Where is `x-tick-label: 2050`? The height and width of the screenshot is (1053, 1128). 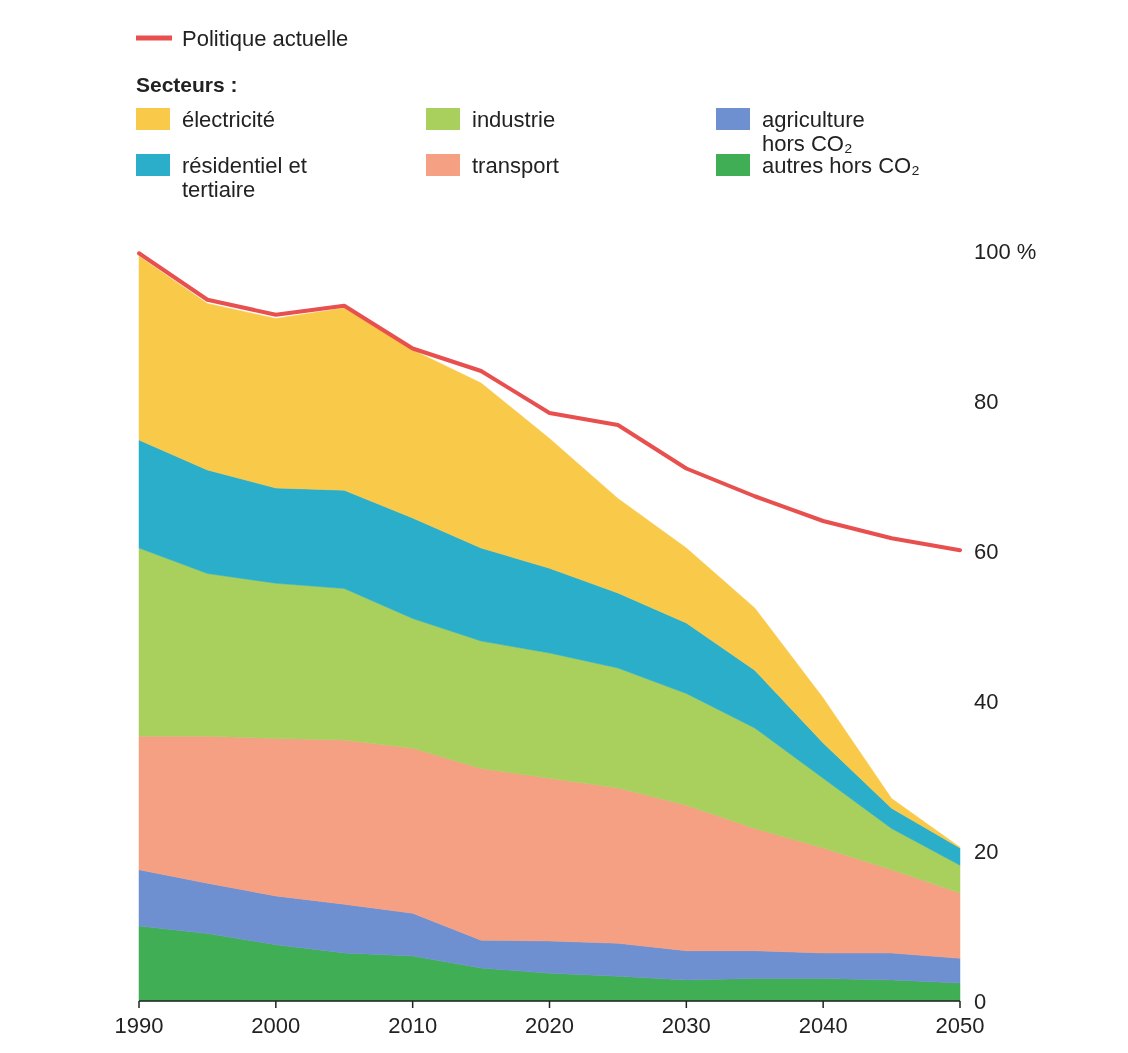 x-tick-label: 2050 is located at coordinates (960, 1025).